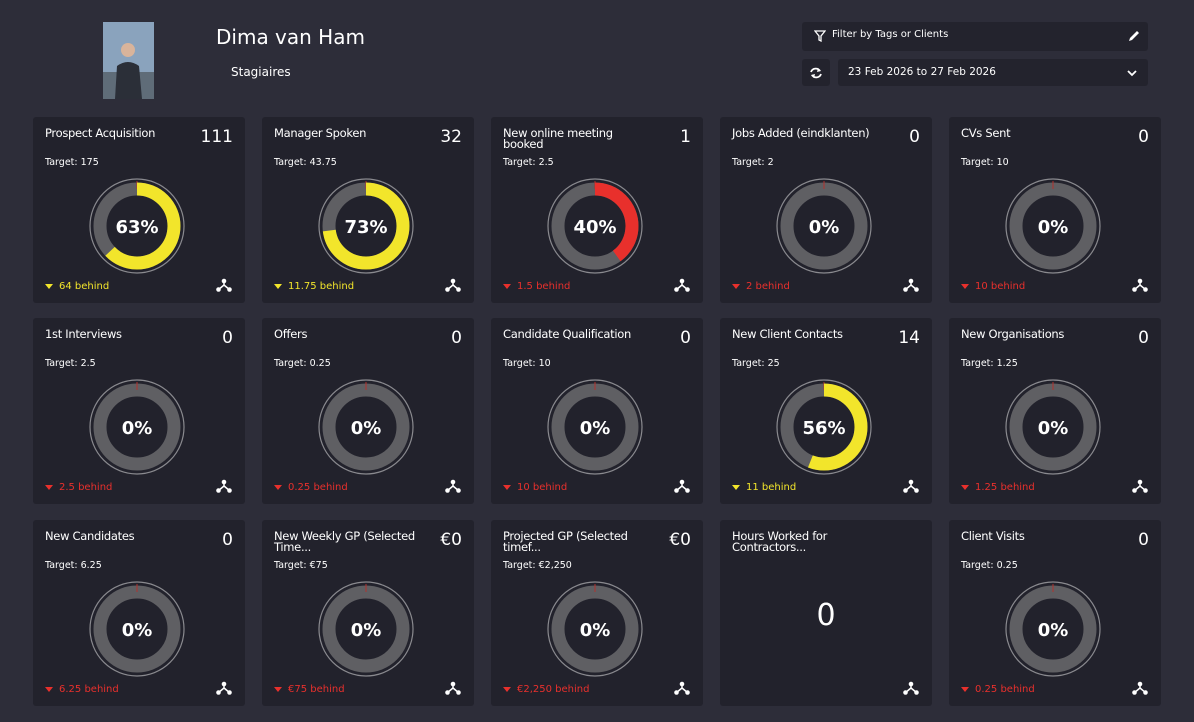 This screenshot has height=722, width=1194. Describe the element at coordinates (216, 137) in the screenshot. I see `card-value: 111` at that location.